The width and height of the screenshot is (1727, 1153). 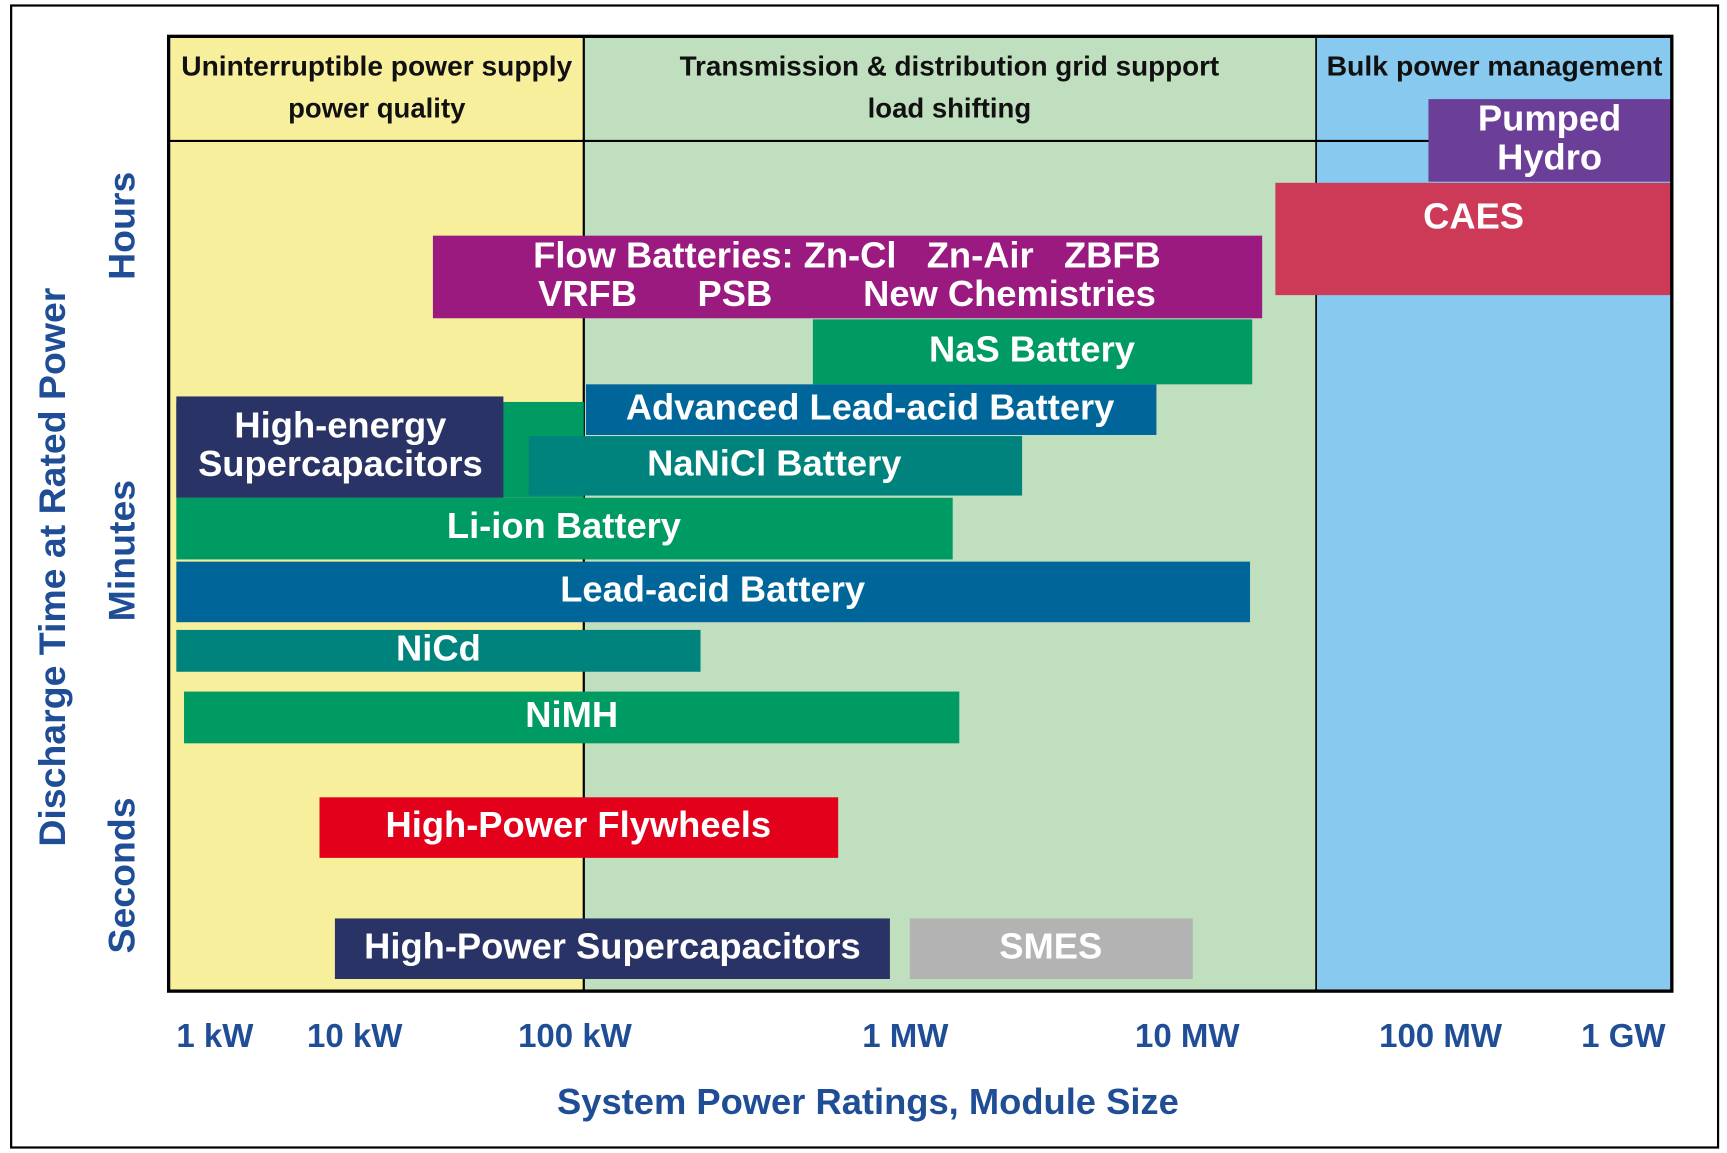 I want to click on technology-label: Flow Batteries: Zn-Cl Zn-Air ZBFB, so click(x=847, y=254).